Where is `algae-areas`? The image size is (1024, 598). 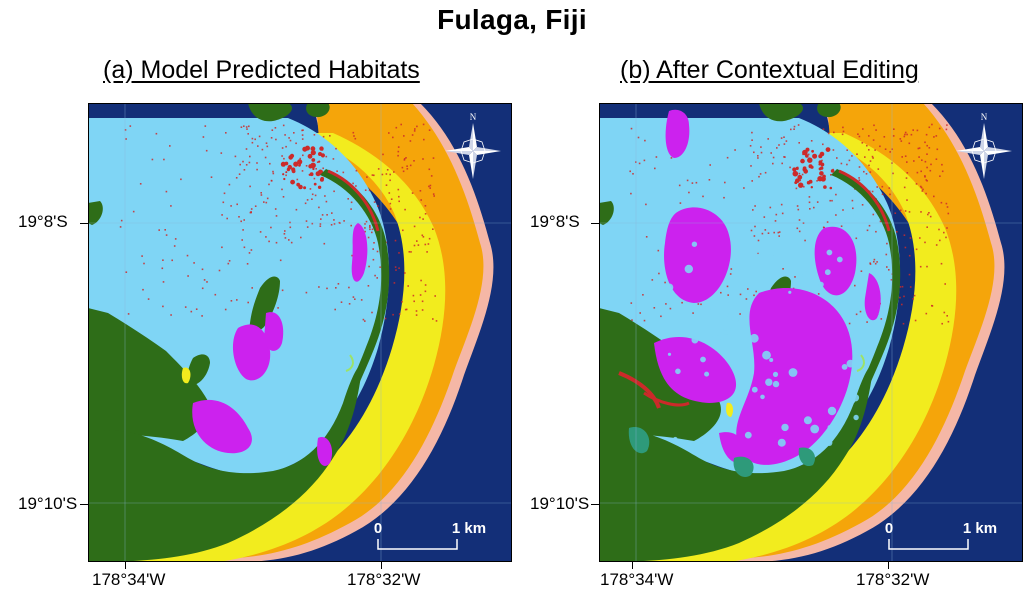
algae-areas is located at coordinates (722, 452).